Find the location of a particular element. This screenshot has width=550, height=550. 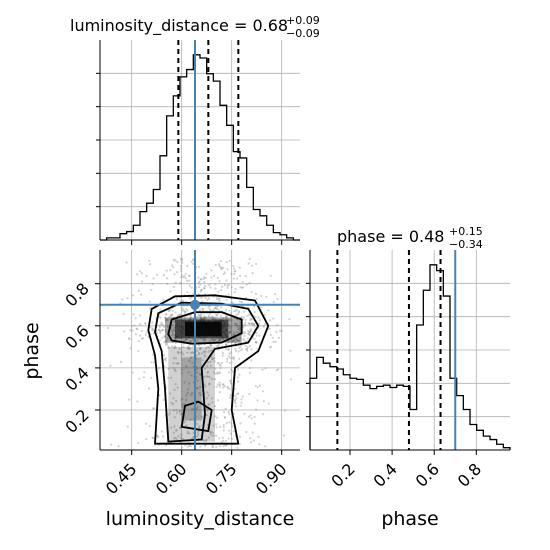

truth-marker is located at coordinates (195, 304).